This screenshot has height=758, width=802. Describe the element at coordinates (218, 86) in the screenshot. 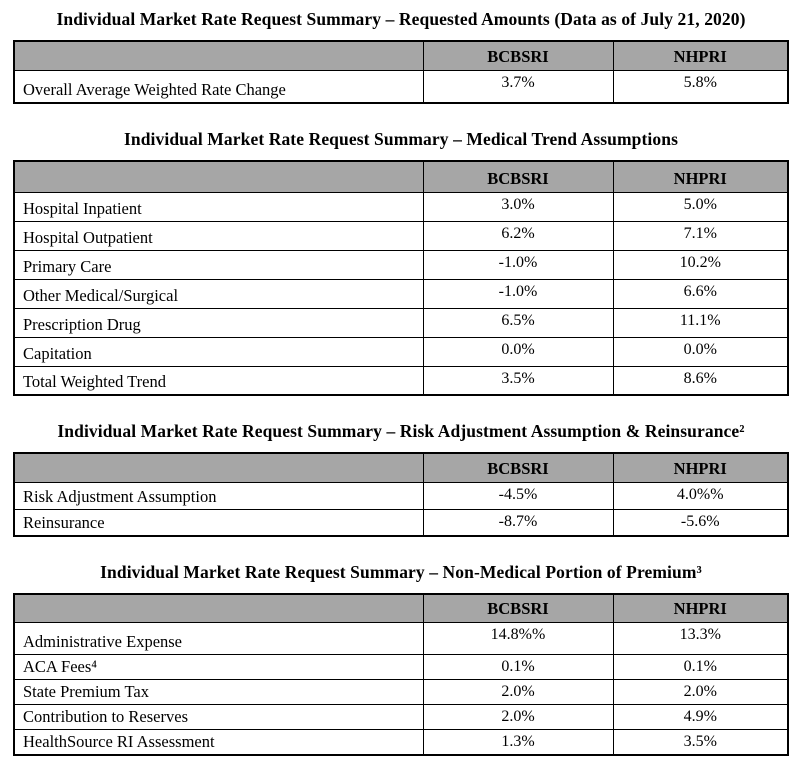

I see `row-label: Overall Average Weighted Rate Change` at that location.